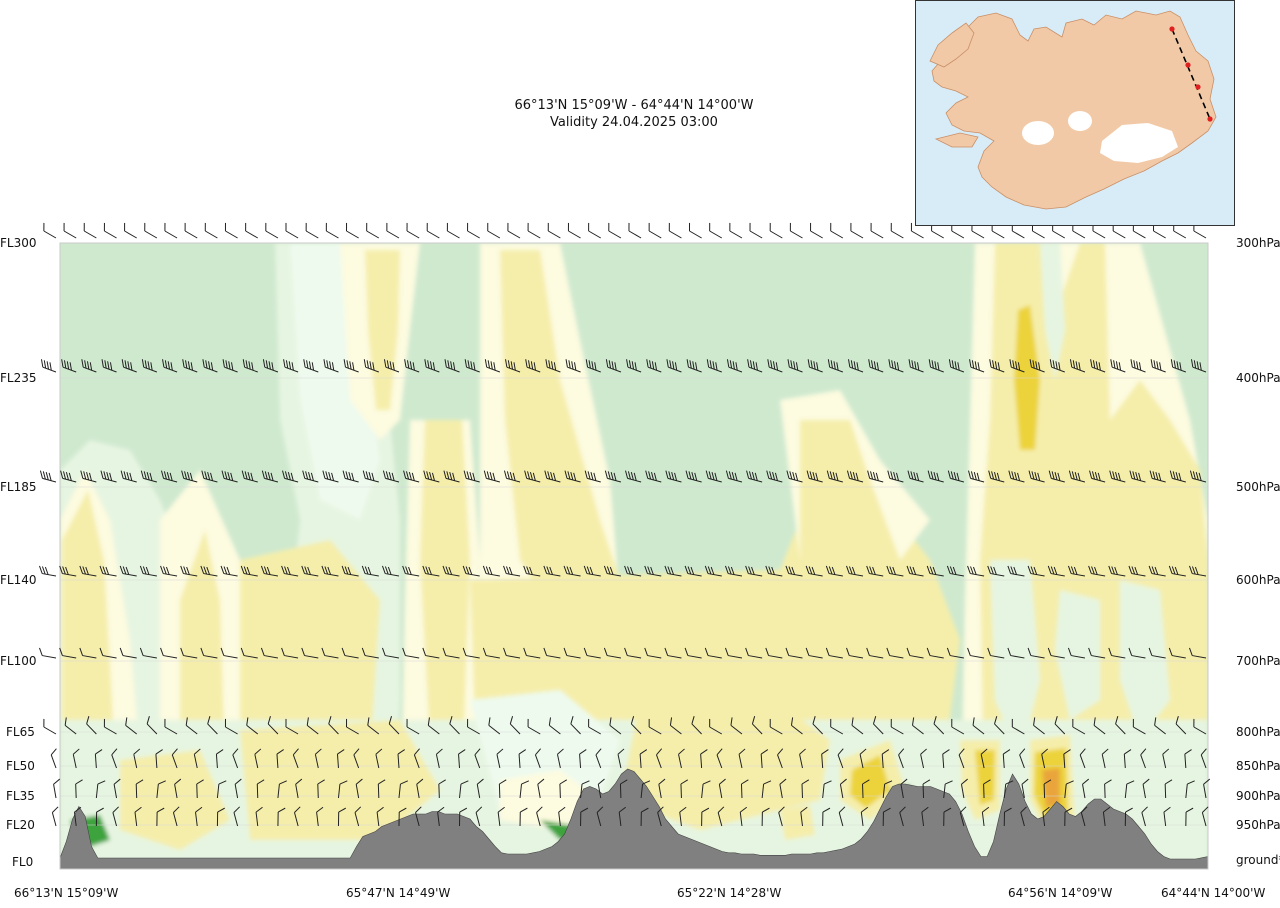 The width and height of the screenshot is (1280, 908). I want to click on pressure-label: 900hPa, so click(1258, 796).